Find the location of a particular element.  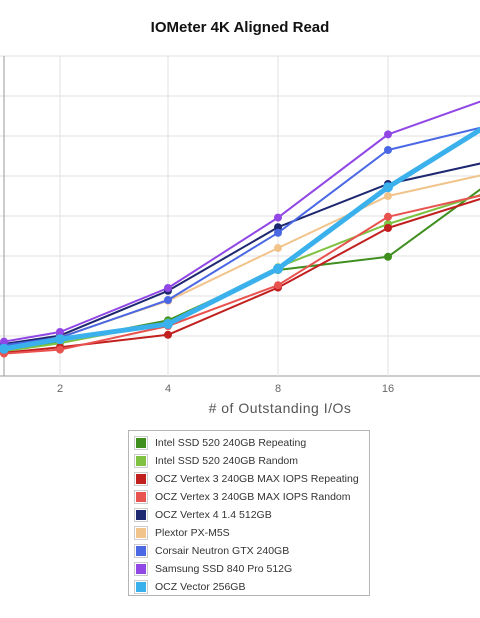

legend-item: Intel SSD 520 240GB Random is located at coordinates (216, 461).